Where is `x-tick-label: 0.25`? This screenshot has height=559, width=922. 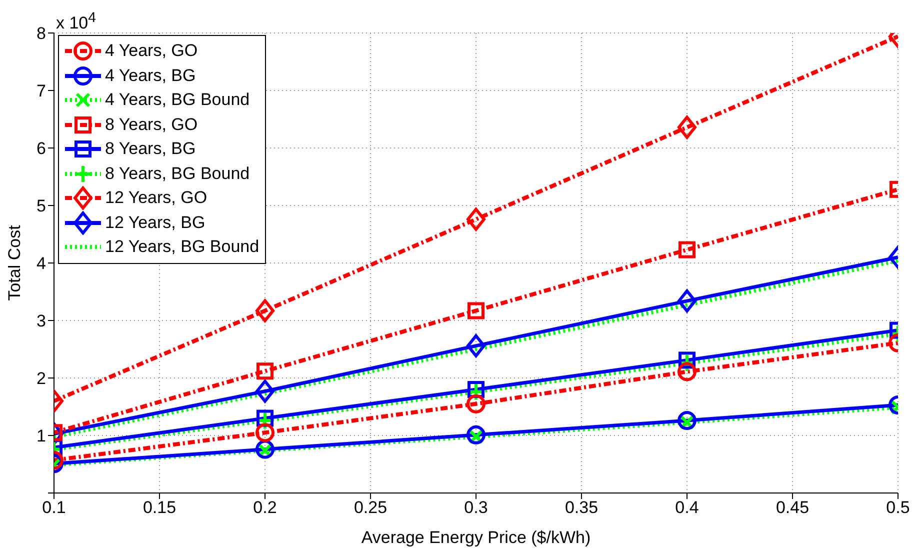
x-tick-label: 0.25 is located at coordinates (371, 508).